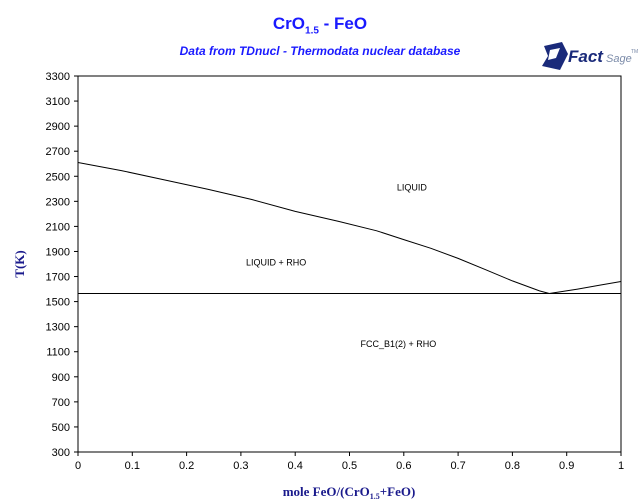 This screenshot has height=504, width=640. I want to click on x-tick-label: 0.2, so click(186, 466).